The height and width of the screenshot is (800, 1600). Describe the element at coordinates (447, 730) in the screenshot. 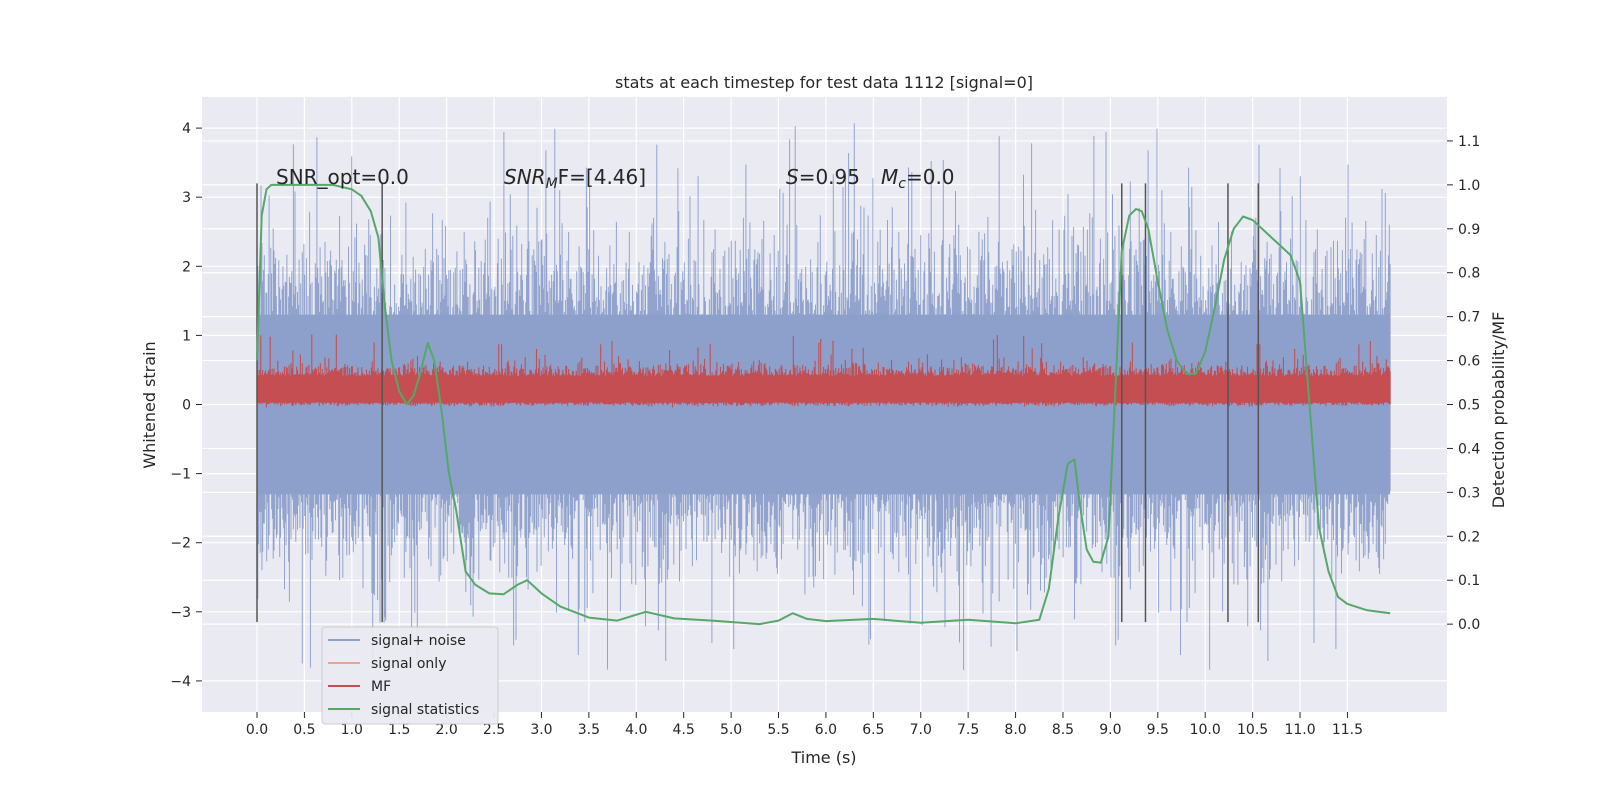

I see `x-tick-label: 2.0` at that location.